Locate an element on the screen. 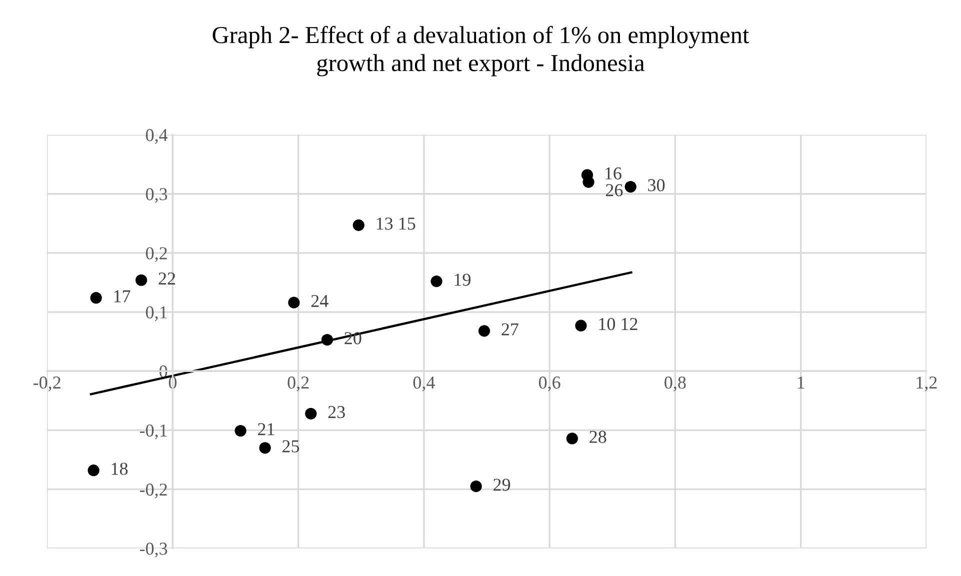 The image size is (961, 576). y-tick-label: 0,2 is located at coordinates (156, 254).